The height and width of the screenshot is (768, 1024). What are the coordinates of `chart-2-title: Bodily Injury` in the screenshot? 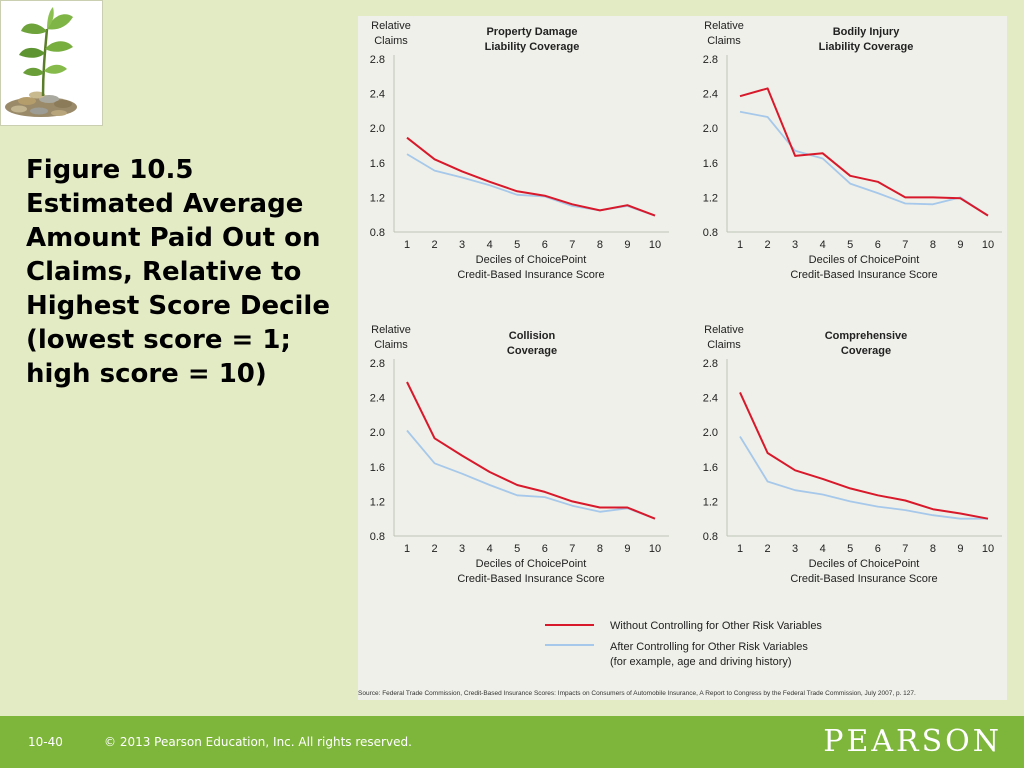 It's located at (867, 32).